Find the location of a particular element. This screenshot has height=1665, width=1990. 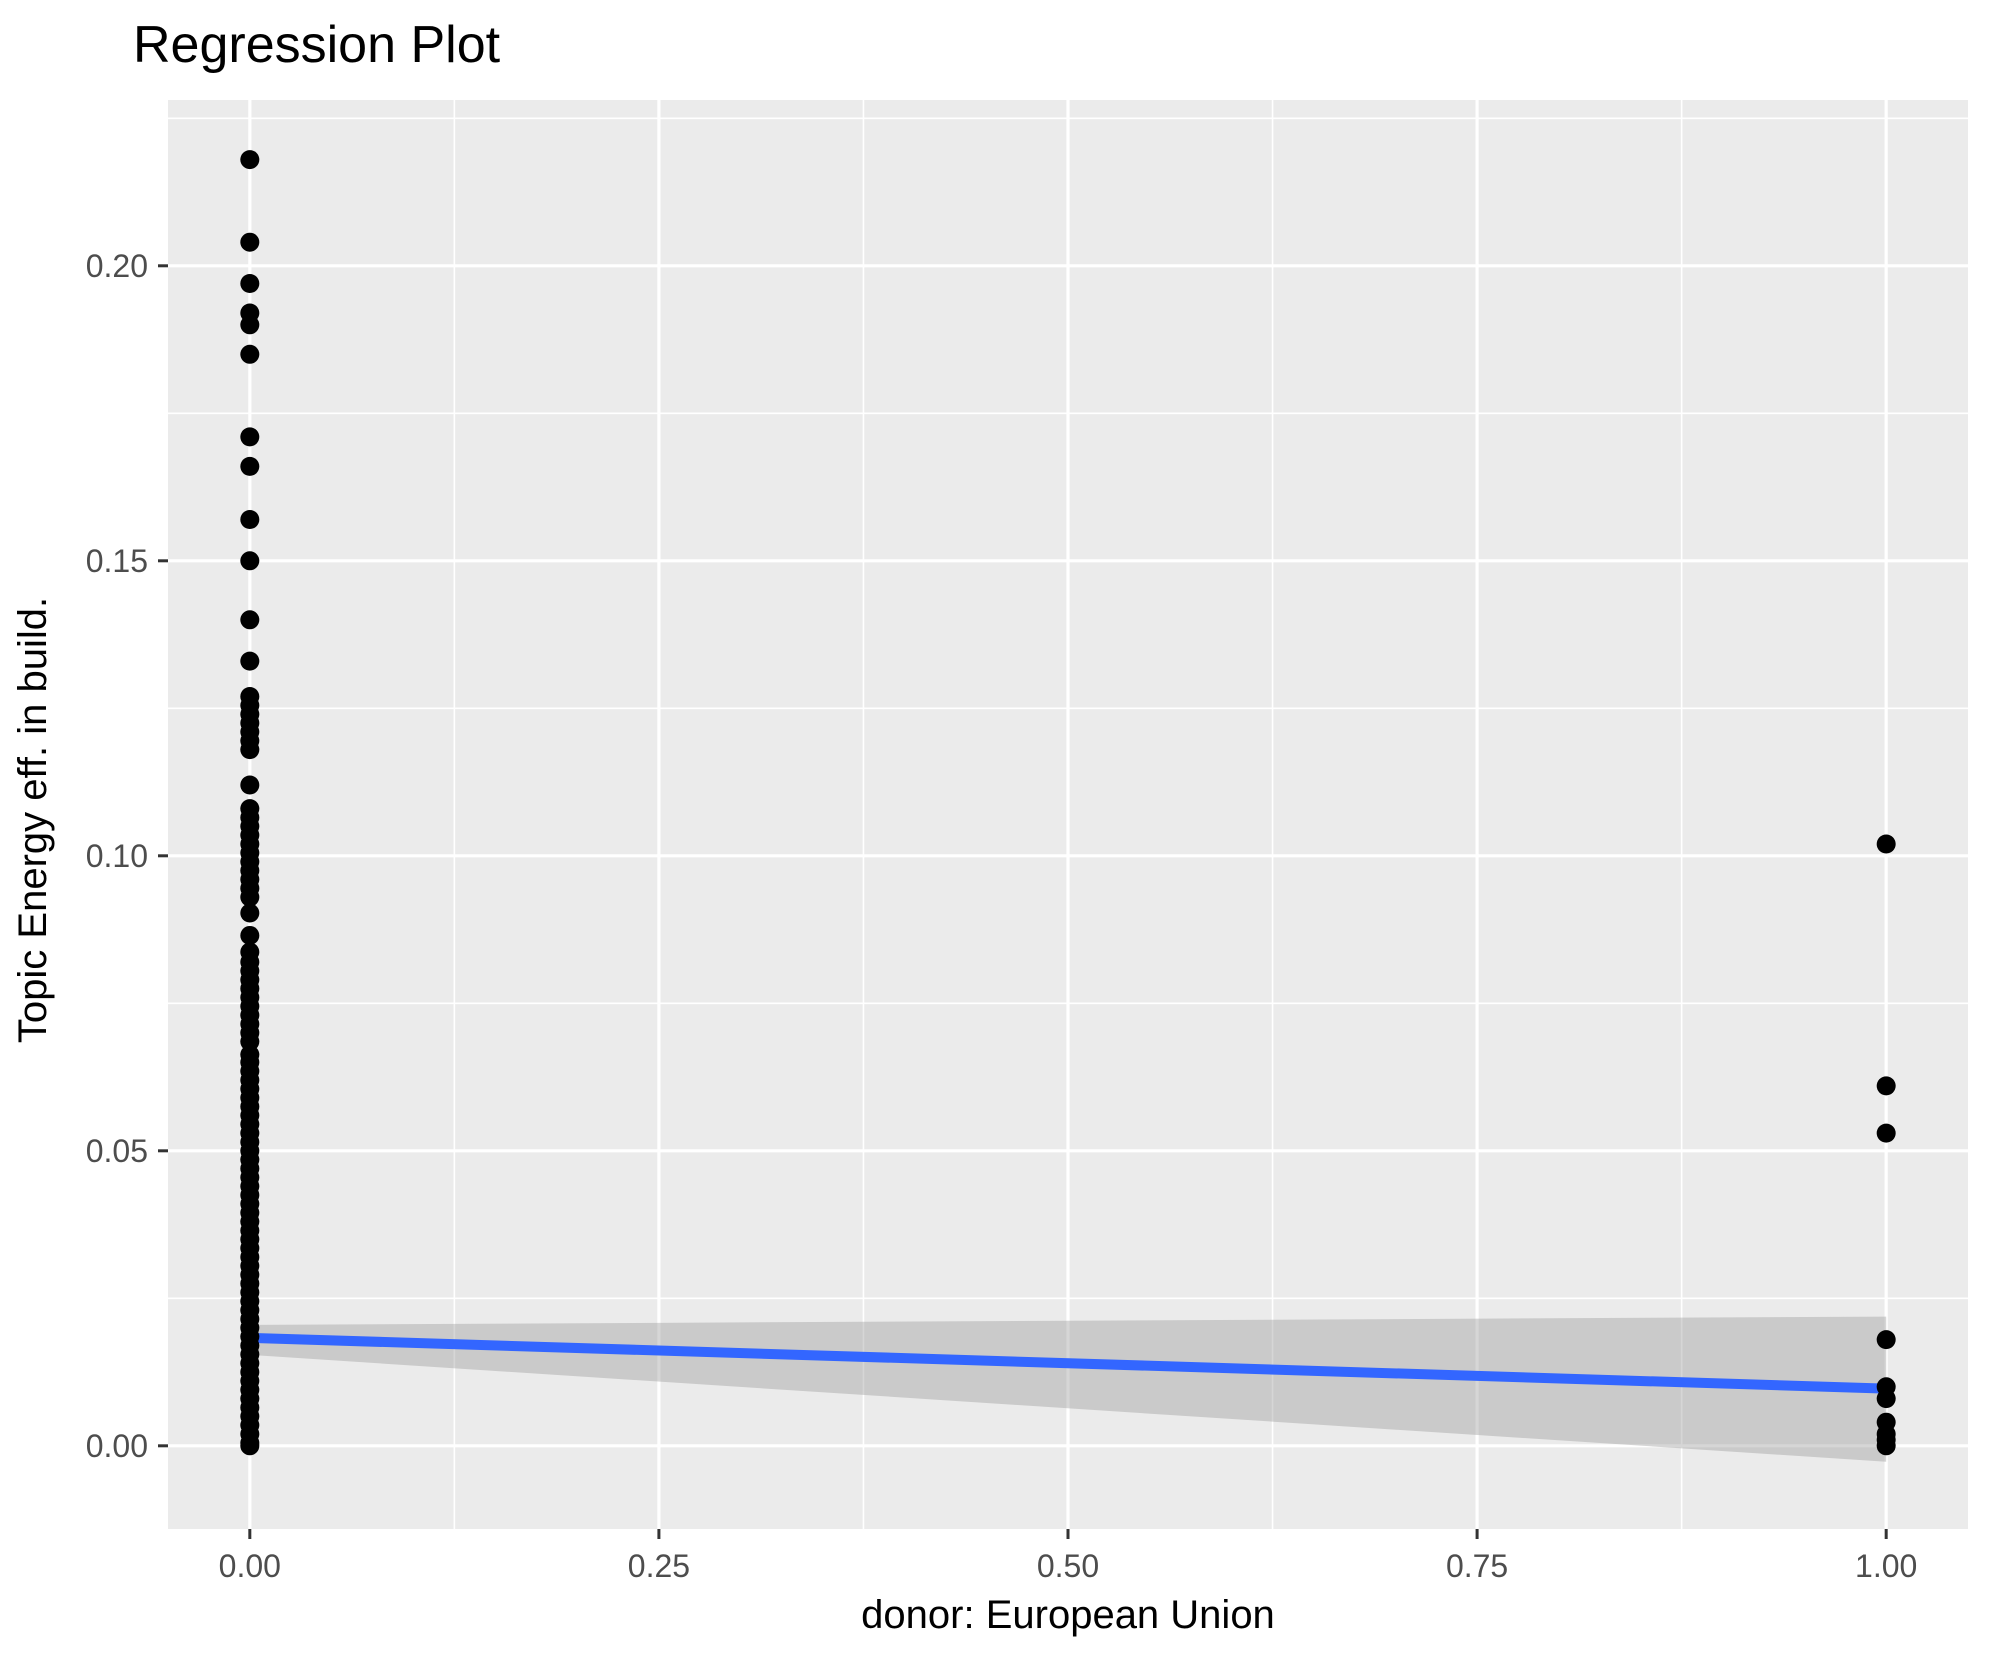

x-tick-label: 0.25 is located at coordinates (659, 1566).